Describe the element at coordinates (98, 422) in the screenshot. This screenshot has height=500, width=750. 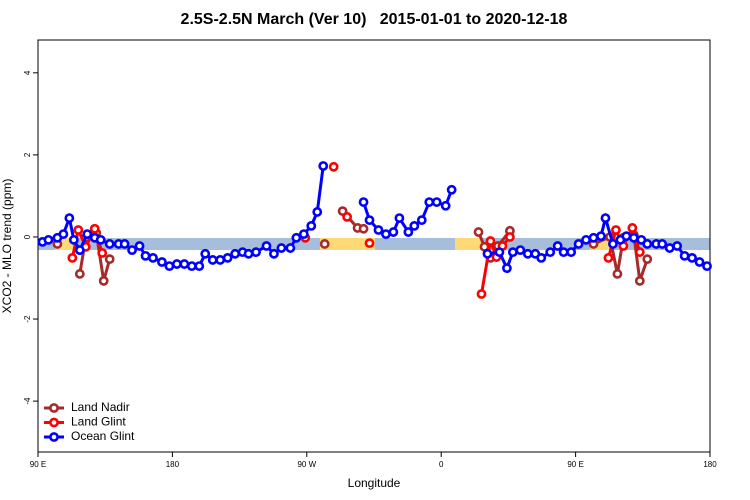
I see `legend-label: Land Glint` at that location.